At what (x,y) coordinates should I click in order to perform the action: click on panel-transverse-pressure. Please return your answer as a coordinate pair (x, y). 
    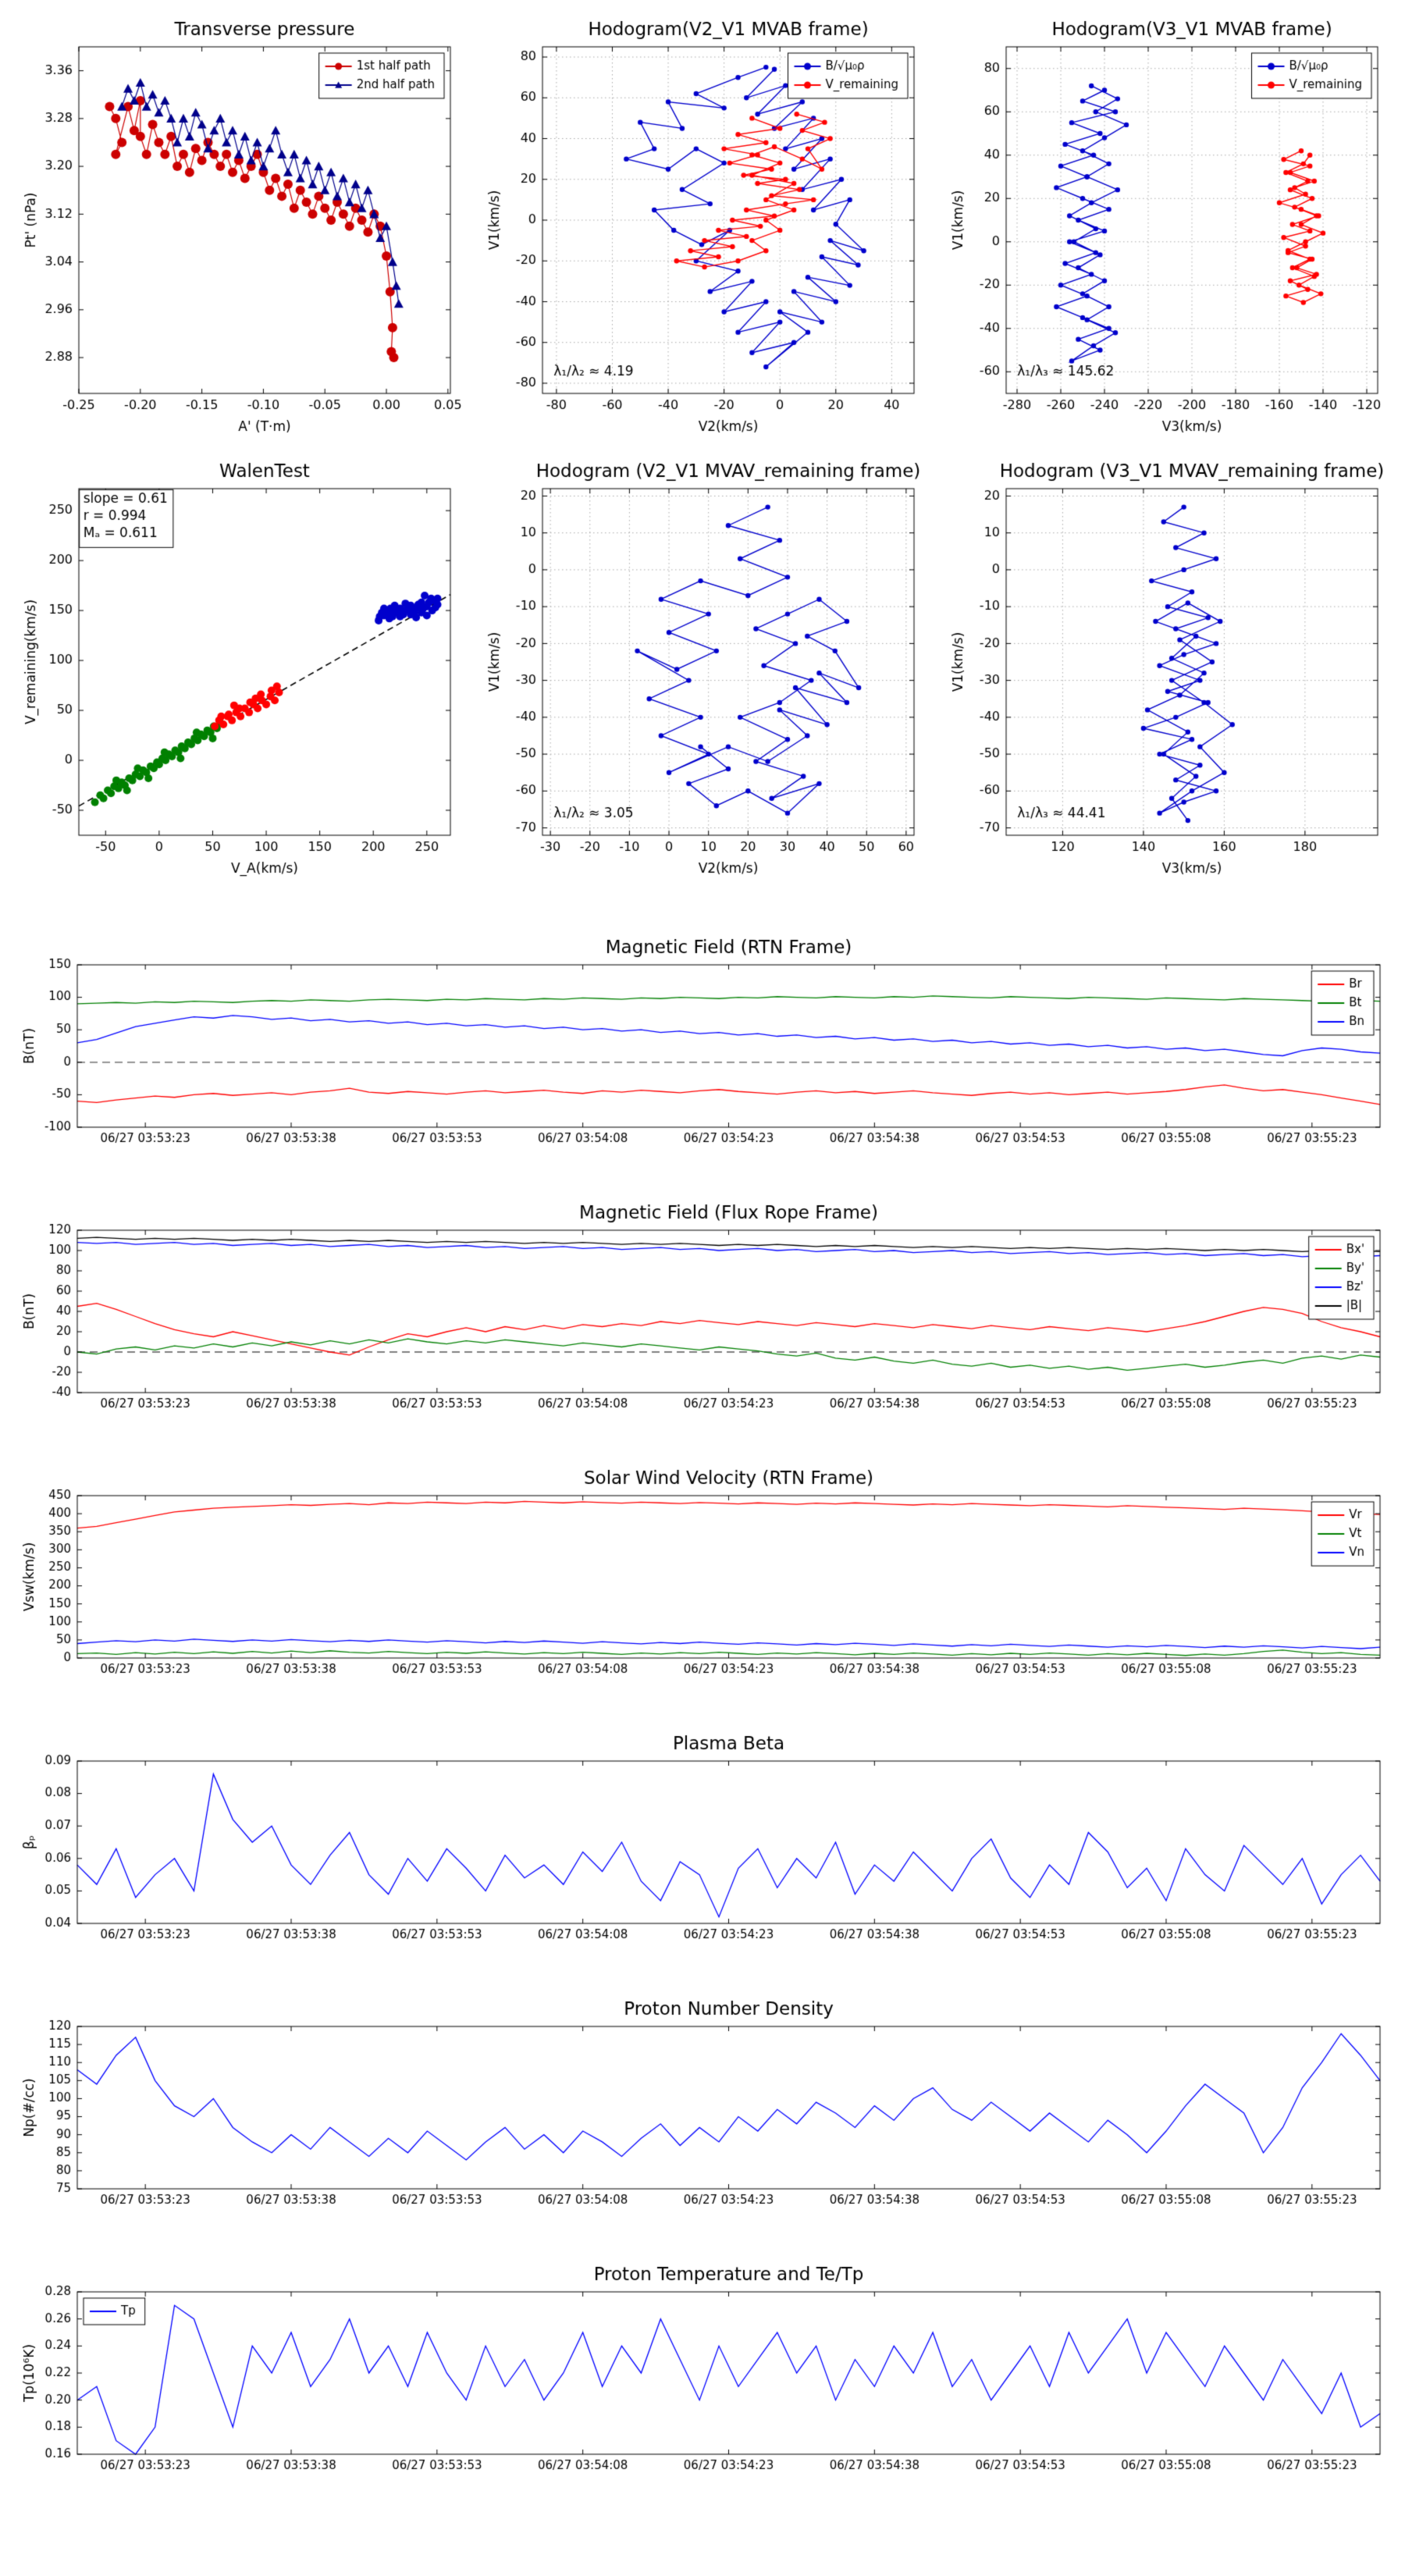
    Looking at the image, I should click on (237, 226).